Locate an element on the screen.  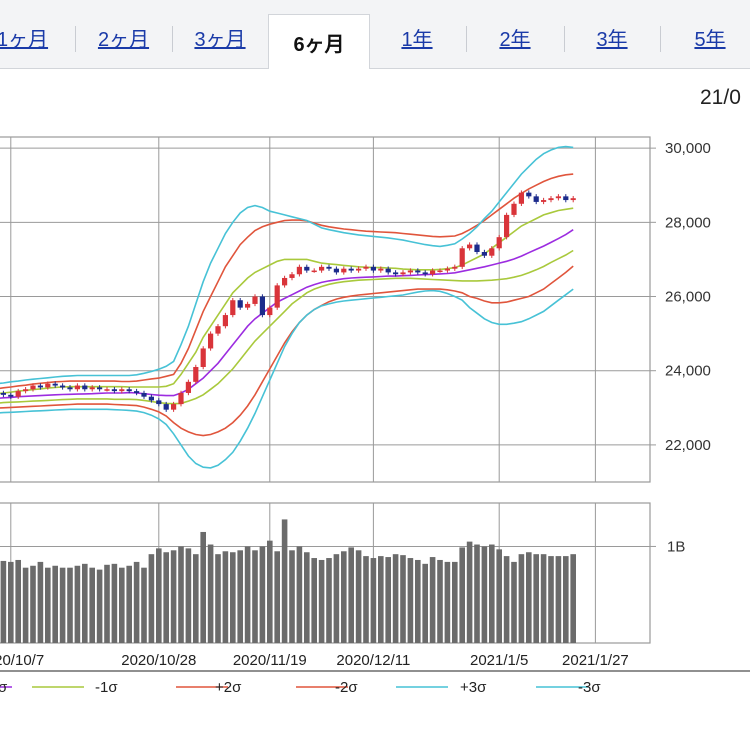
tab-1: 2ヶ月 is located at coordinates (123, 39).